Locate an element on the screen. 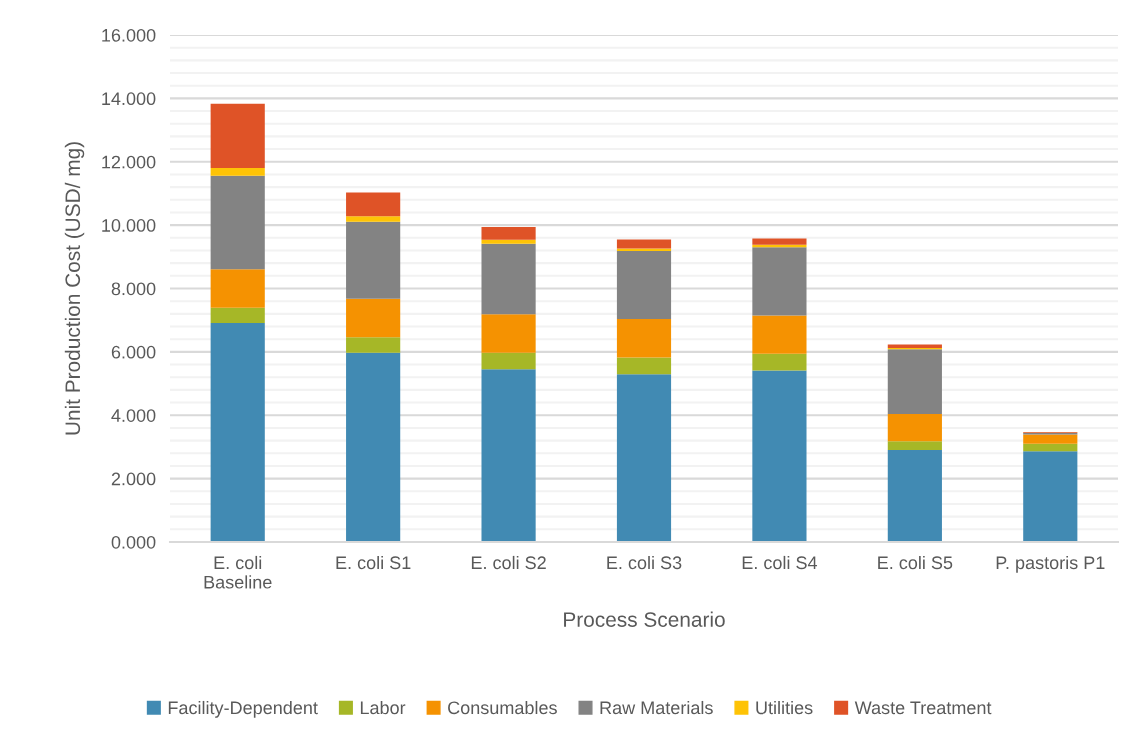 The height and width of the screenshot is (749, 1139). legend-label: Consumables is located at coordinates (502, 707).